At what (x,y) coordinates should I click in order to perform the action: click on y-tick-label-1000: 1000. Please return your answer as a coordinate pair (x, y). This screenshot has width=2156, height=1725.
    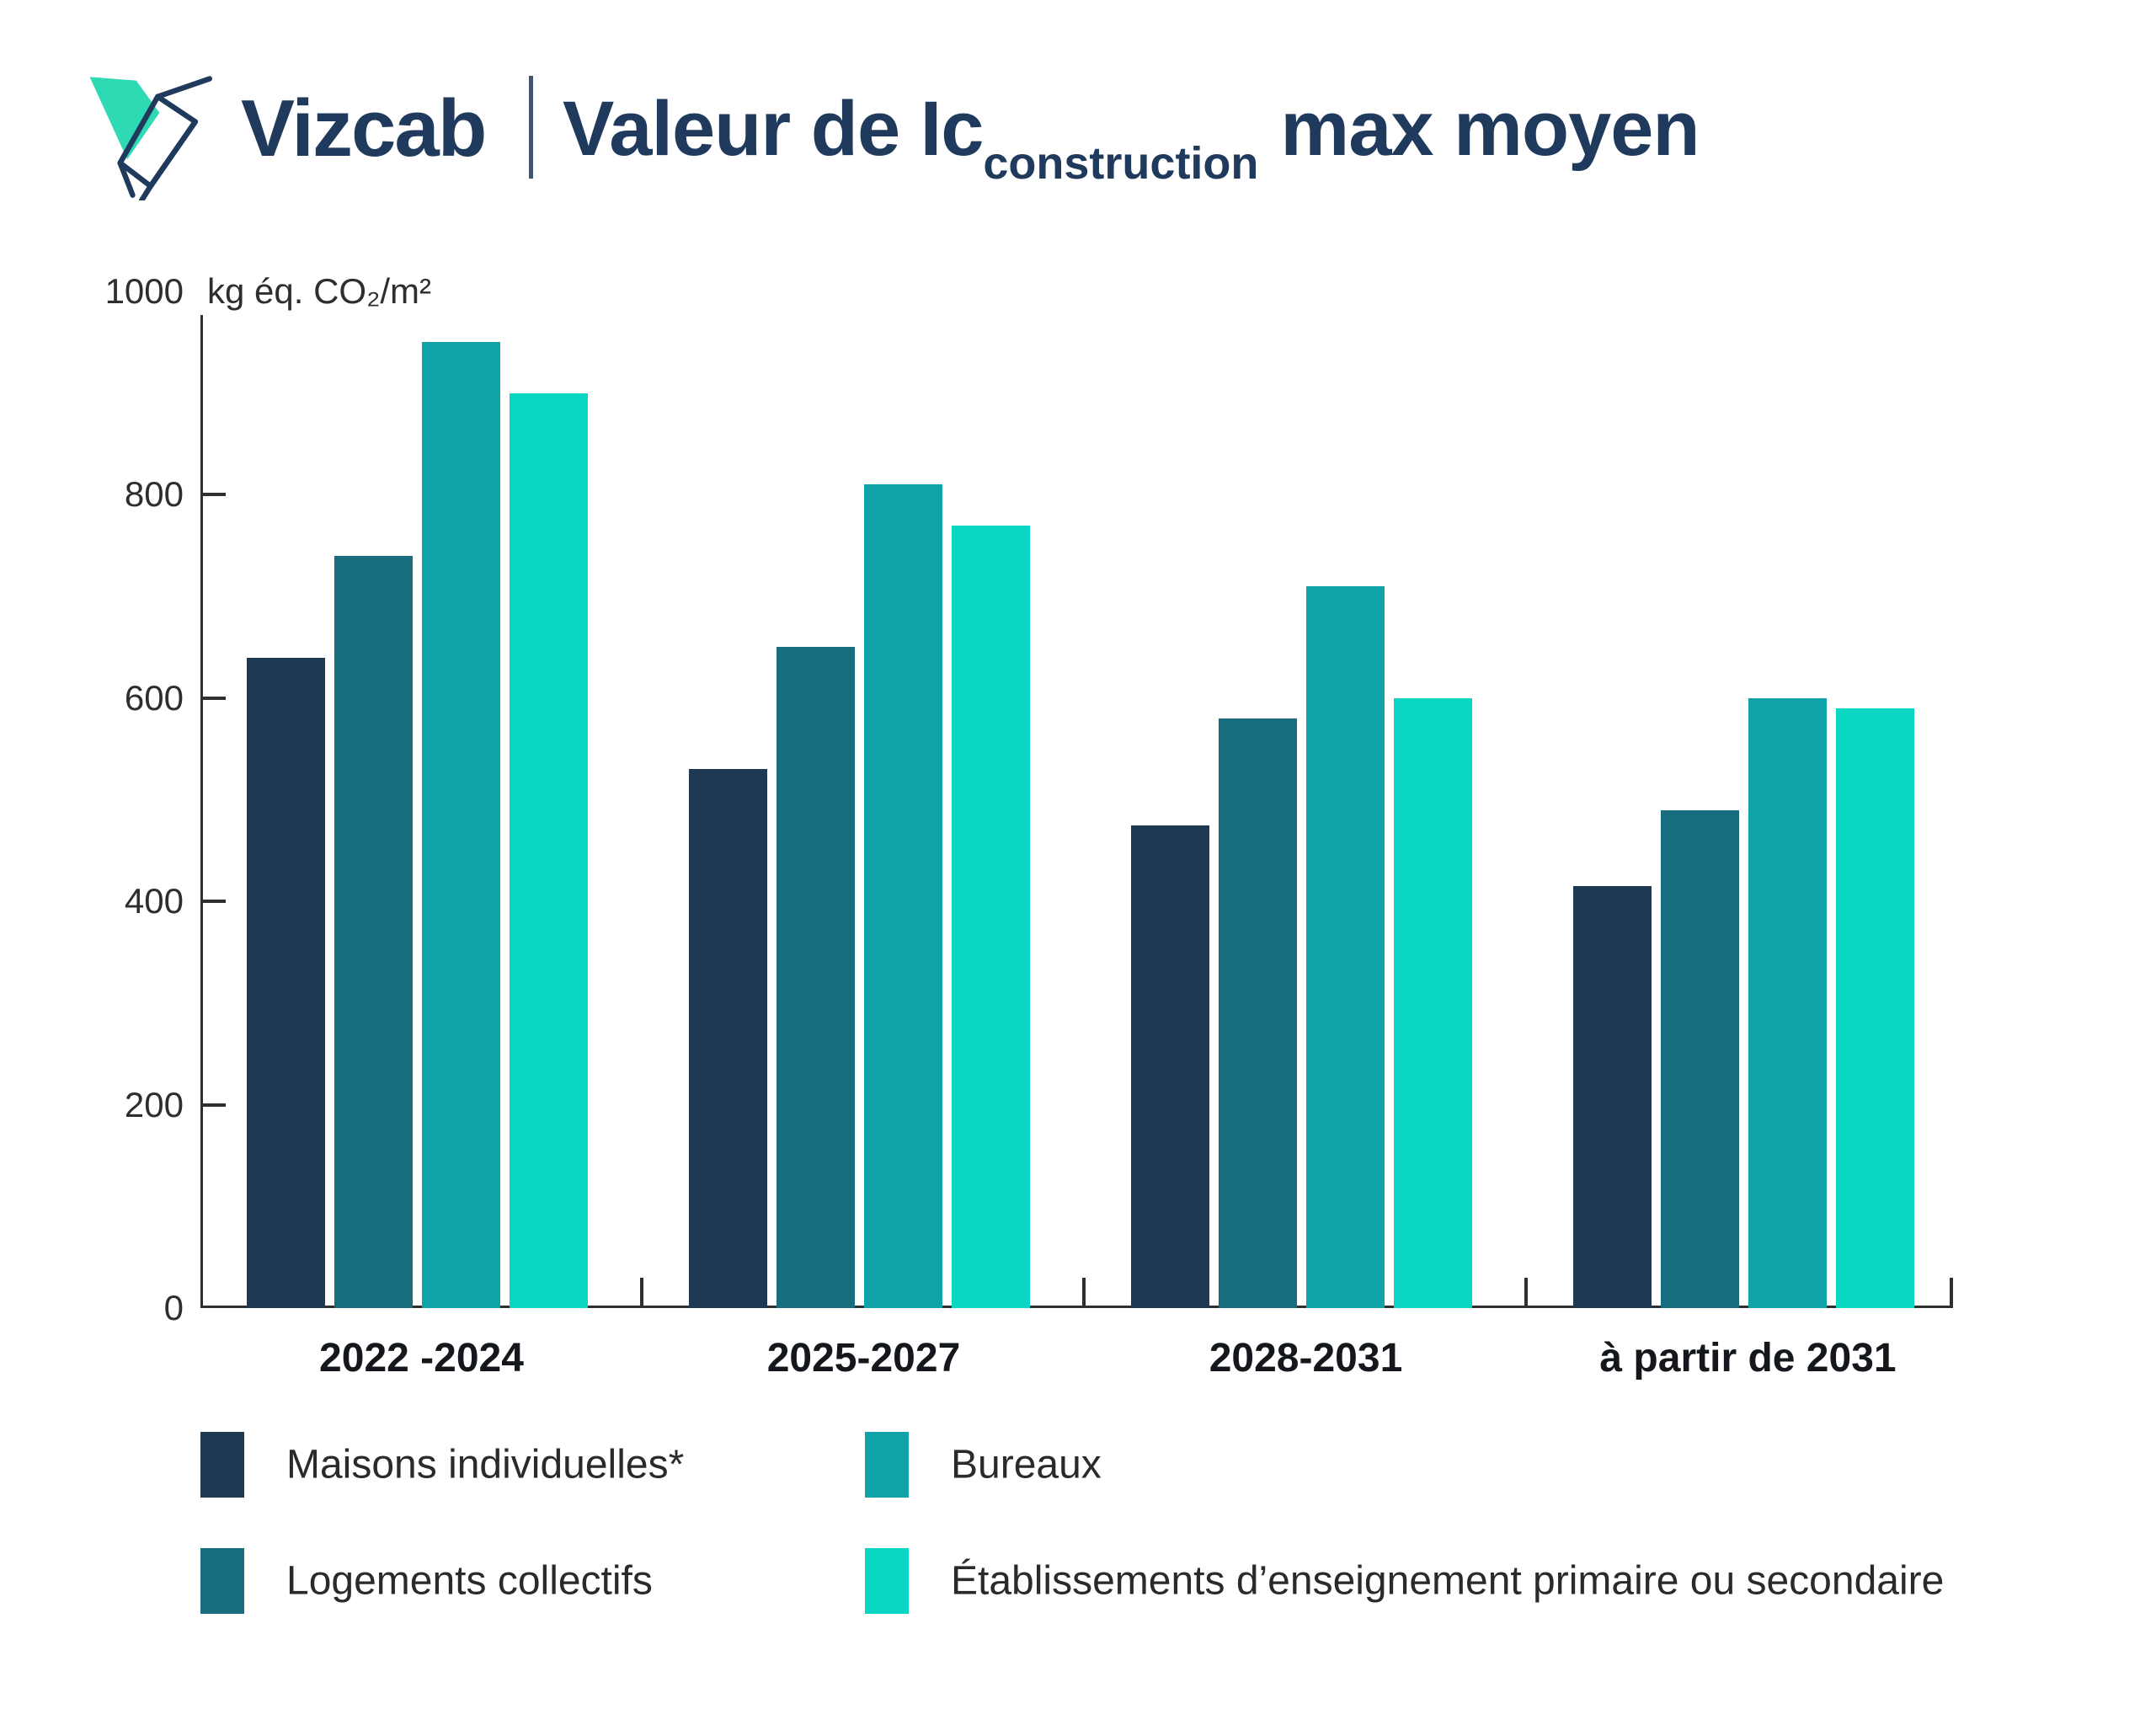
    Looking at the image, I should click on (144, 291).